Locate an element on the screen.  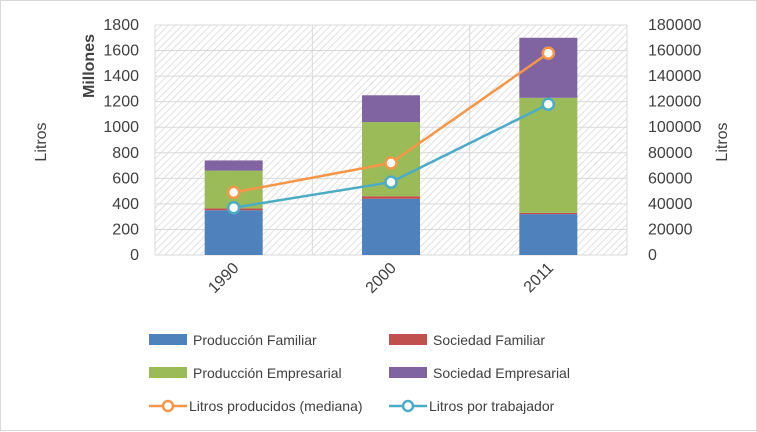
left-axis-units-label: Millones is located at coordinates (89, 66).